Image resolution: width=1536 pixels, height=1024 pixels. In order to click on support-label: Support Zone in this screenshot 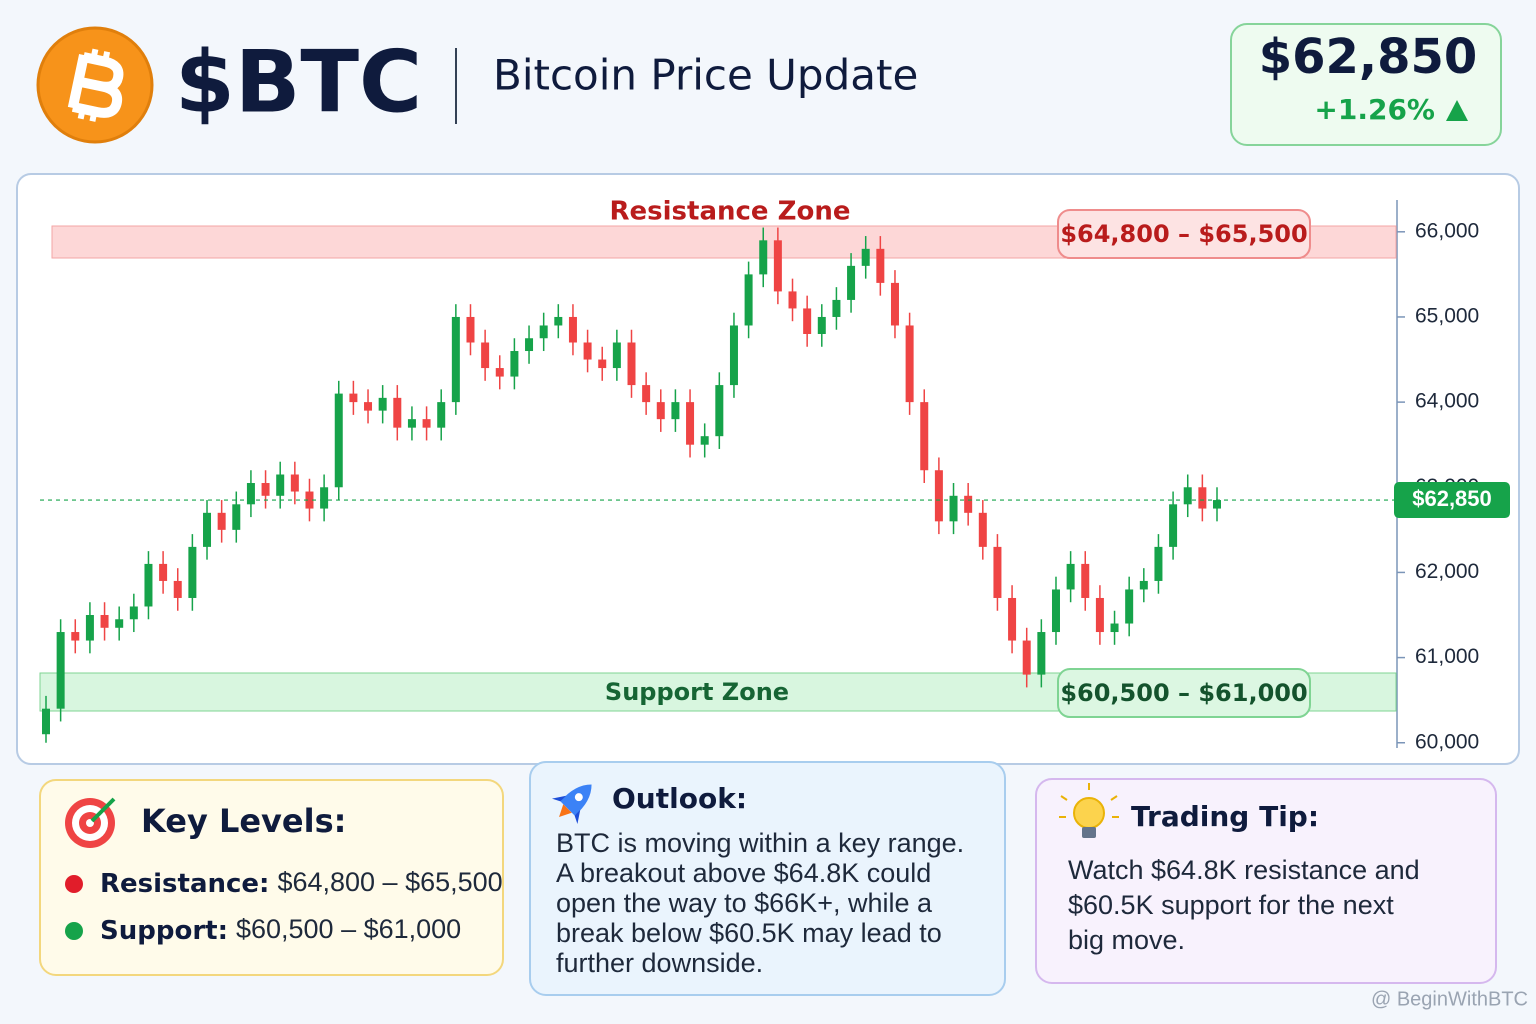, I will do `click(697, 692)`.